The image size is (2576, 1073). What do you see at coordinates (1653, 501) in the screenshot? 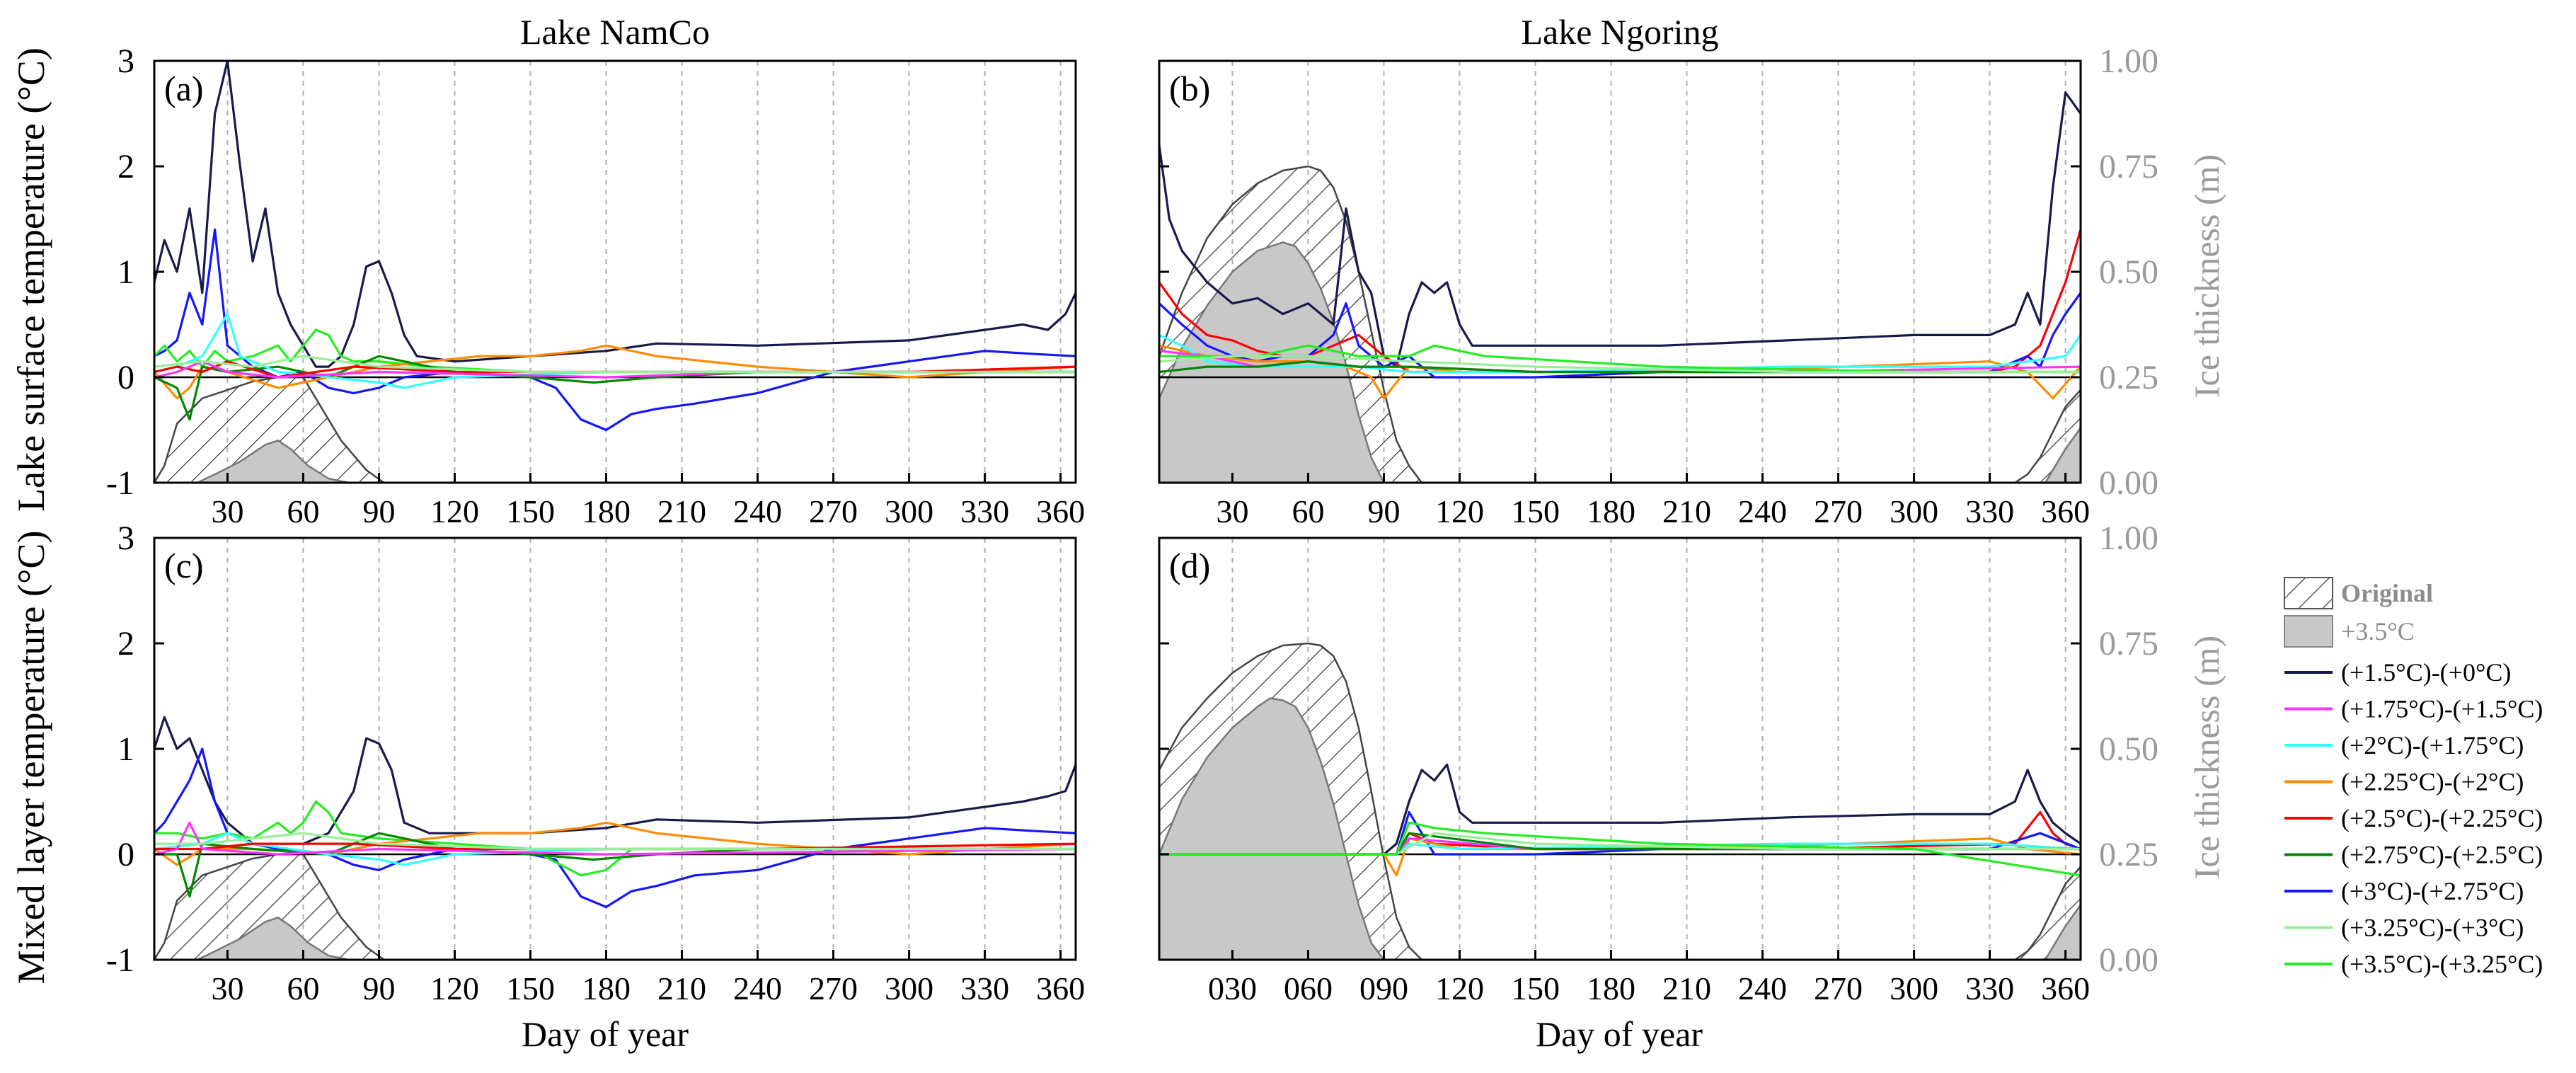
I see `x-ticks-b: 30 60 90 120 150 180 210 240 270 300 330 360` at bounding box center [1653, 501].